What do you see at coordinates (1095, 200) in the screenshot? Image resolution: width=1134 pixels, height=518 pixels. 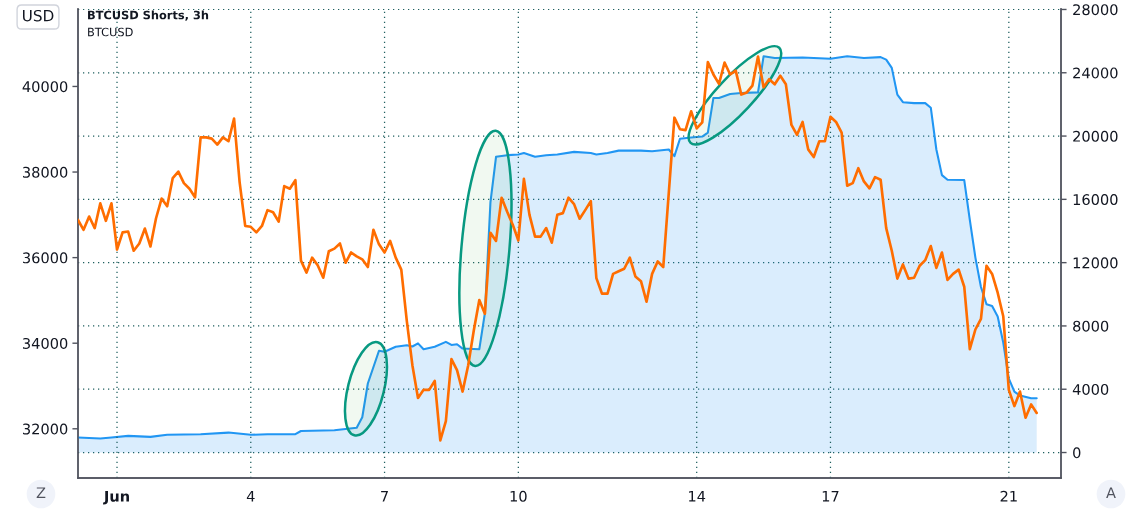 I see `y2-tick-label: 16000` at bounding box center [1095, 200].